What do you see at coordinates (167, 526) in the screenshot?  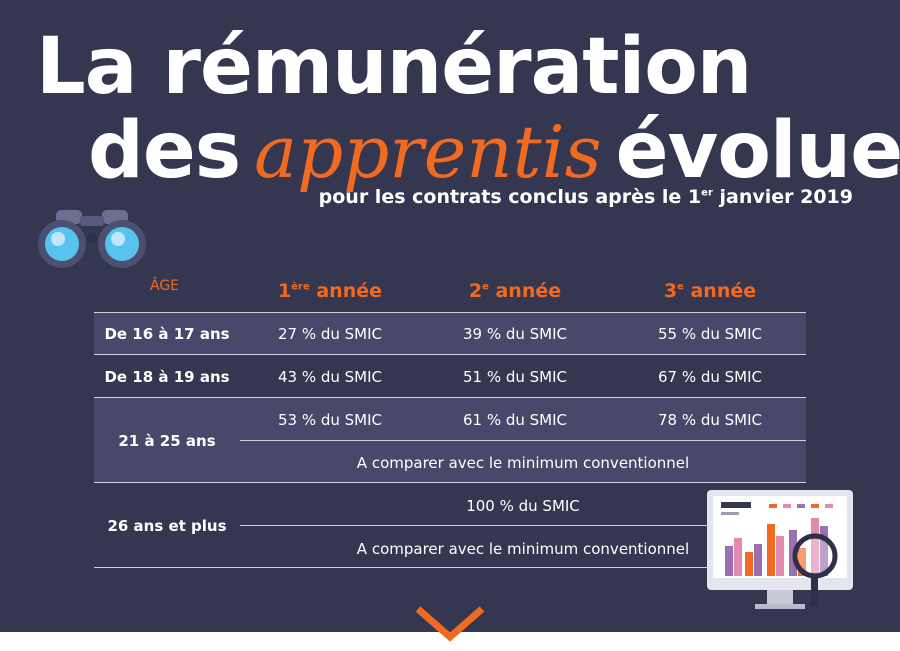 I see `table-row-age: 26 ans et plus` at bounding box center [167, 526].